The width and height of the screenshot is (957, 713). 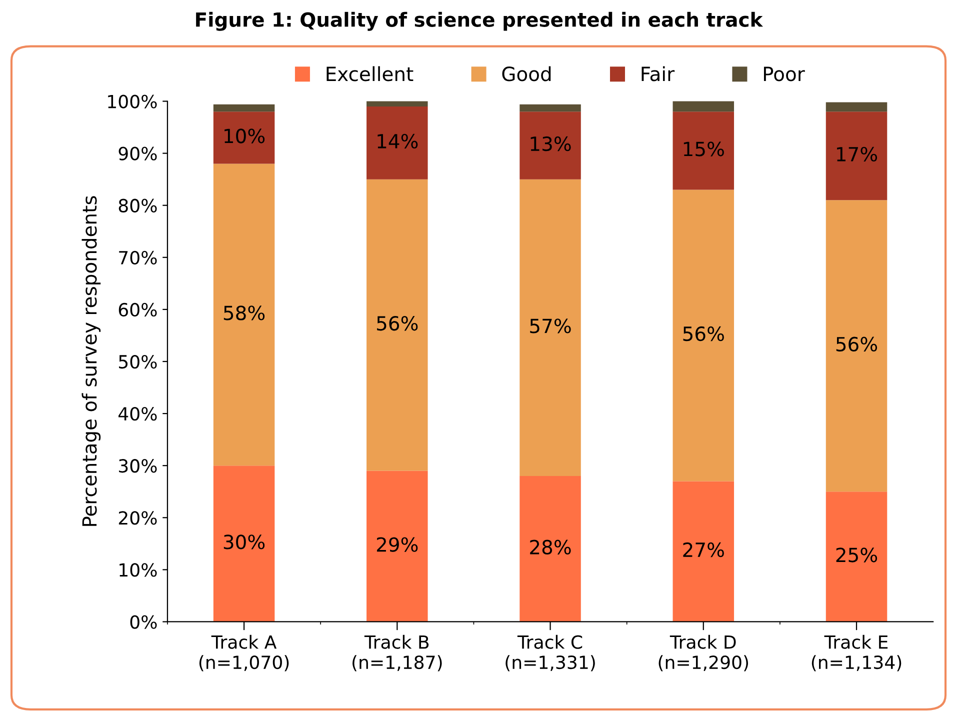 I want to click on data-label: 17%, so click(x=857, y=154).